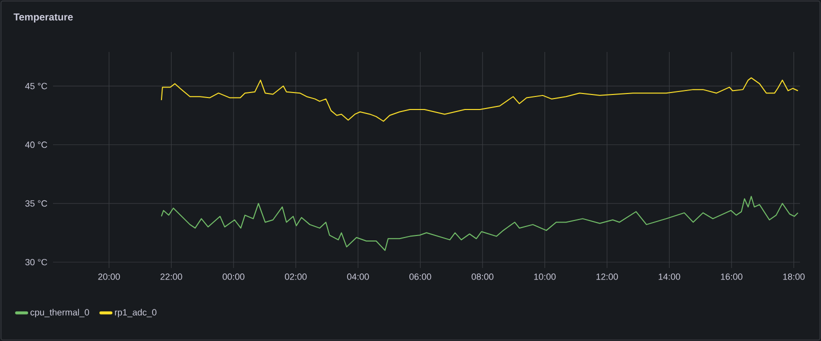  Describe the element at coordinates (794, 277) in the screenshot. I see `x-tick-label: 18:00` at that location.